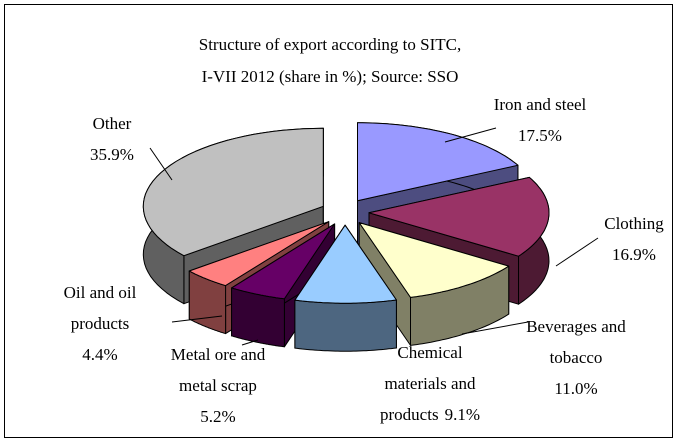 The height and width of the screenshot is (443, 678). What do you see at coordinates (99, 354) in the screenshot?
I see `value-label: 4.4%` at bounding box center [99, 354].